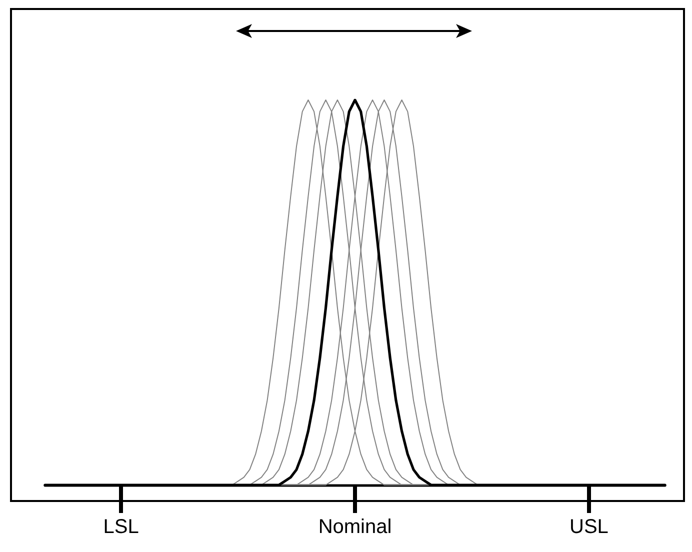  What do you see at coordinates (355, 527) in the screenshot?
I see `x-tick-label: Nominal` at bounding box center [355, 527].